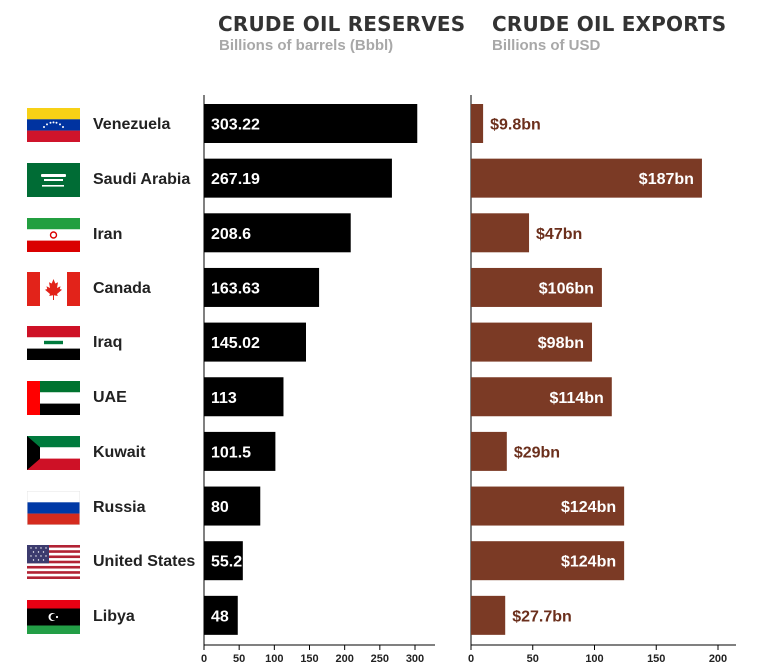 The width and height of the screenshot is (764, 668). I want to click on reserves-bar-iraq, so click(255, 342).